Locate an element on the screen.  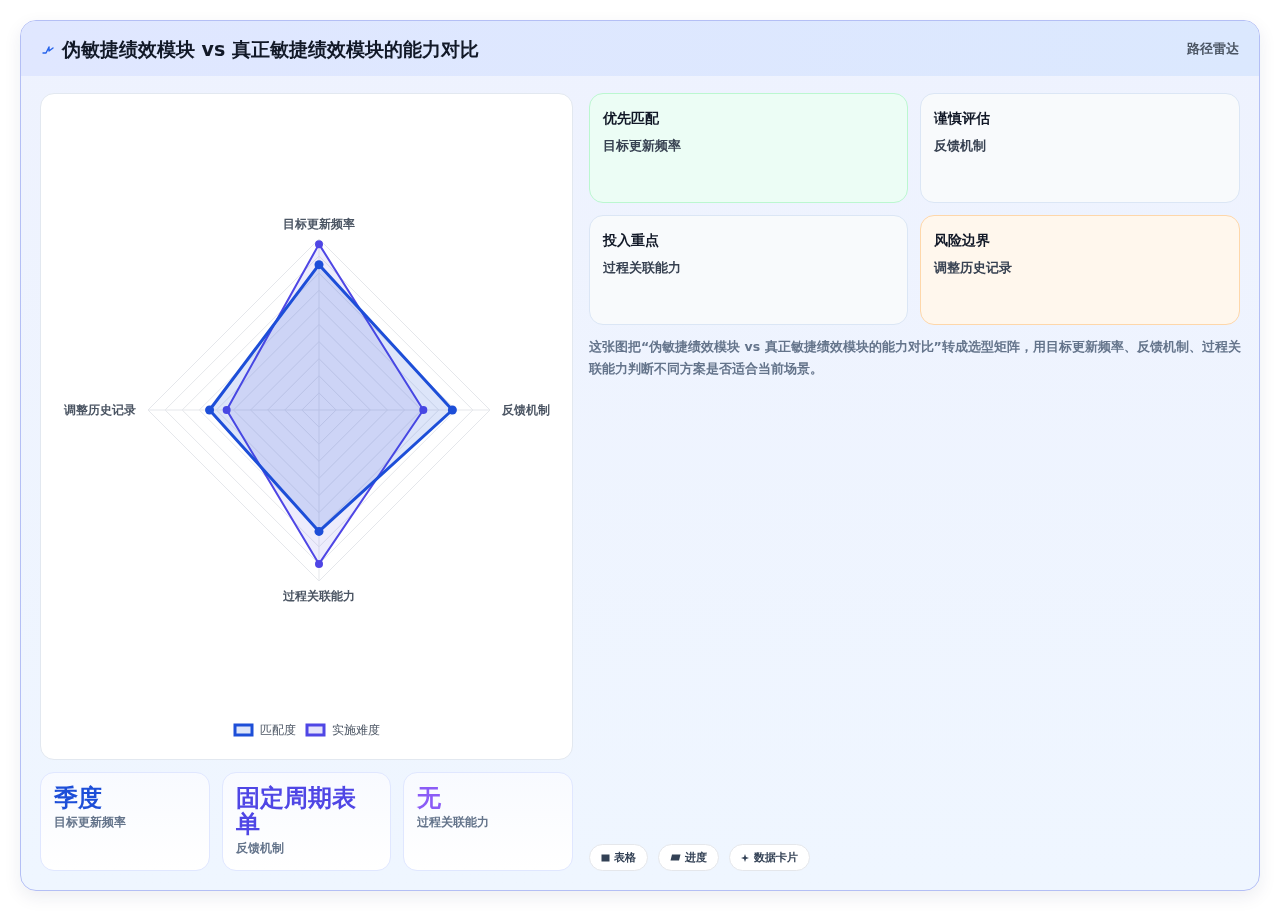
spoke-label: 过程关联能力 is located at coordinates (318, 596).